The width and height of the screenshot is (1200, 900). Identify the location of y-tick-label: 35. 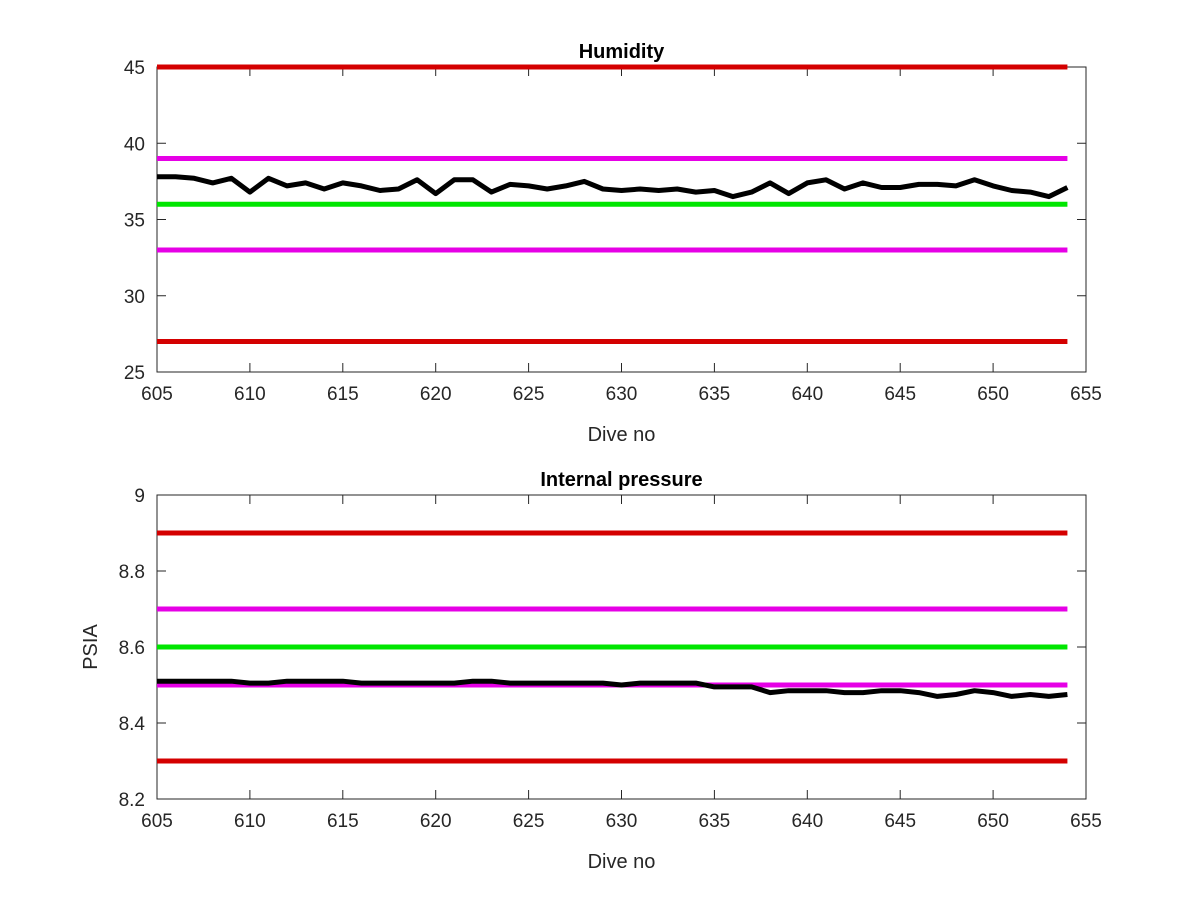
(134, 221).